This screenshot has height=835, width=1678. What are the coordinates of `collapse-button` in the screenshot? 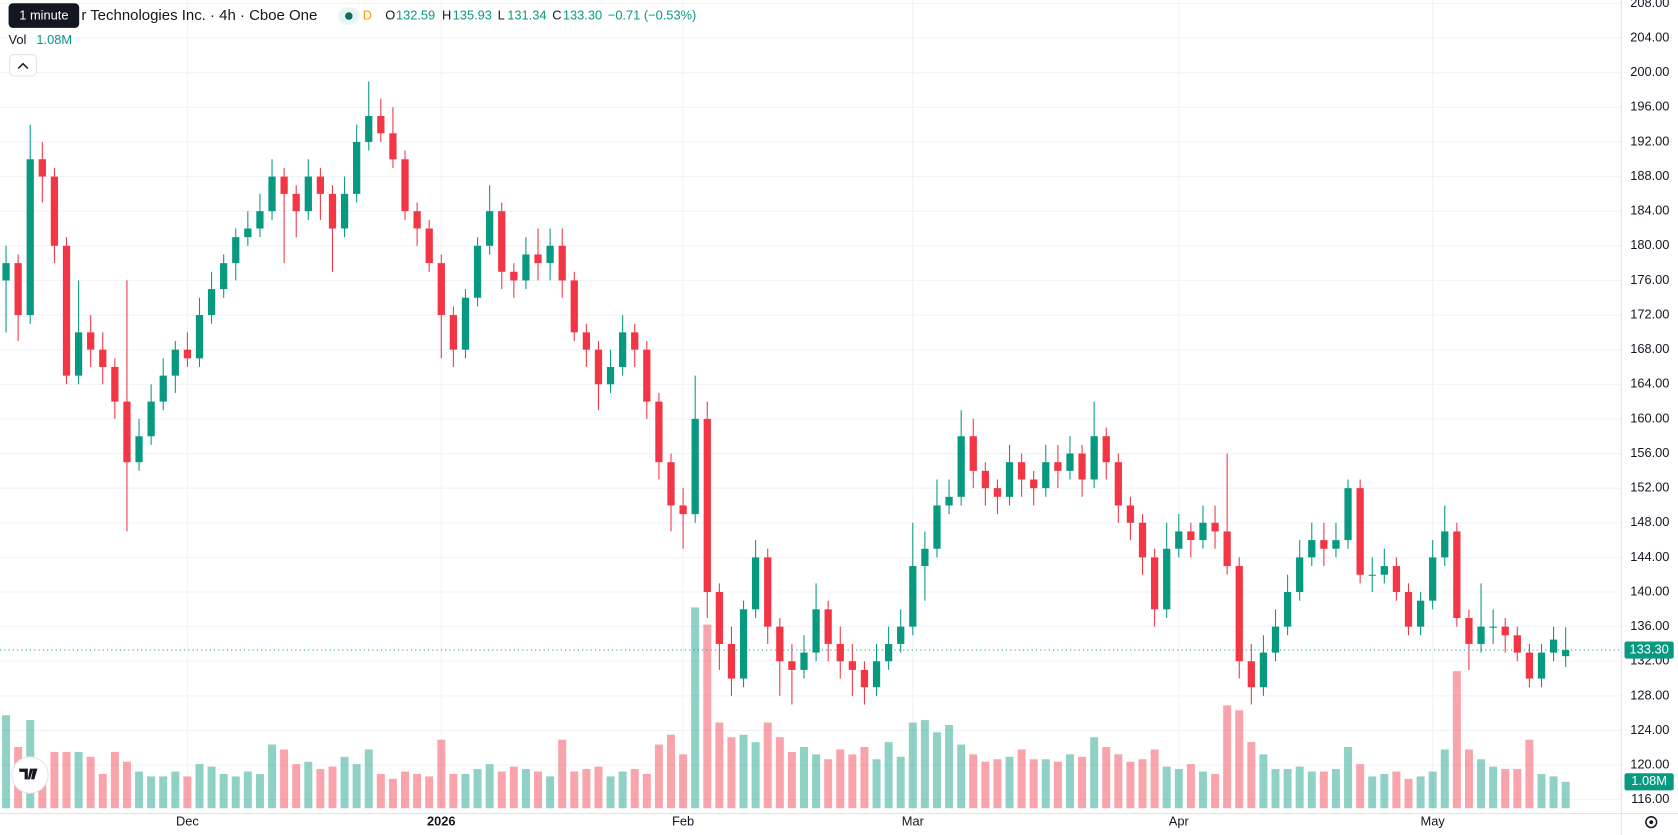 It's located at (23, 65).